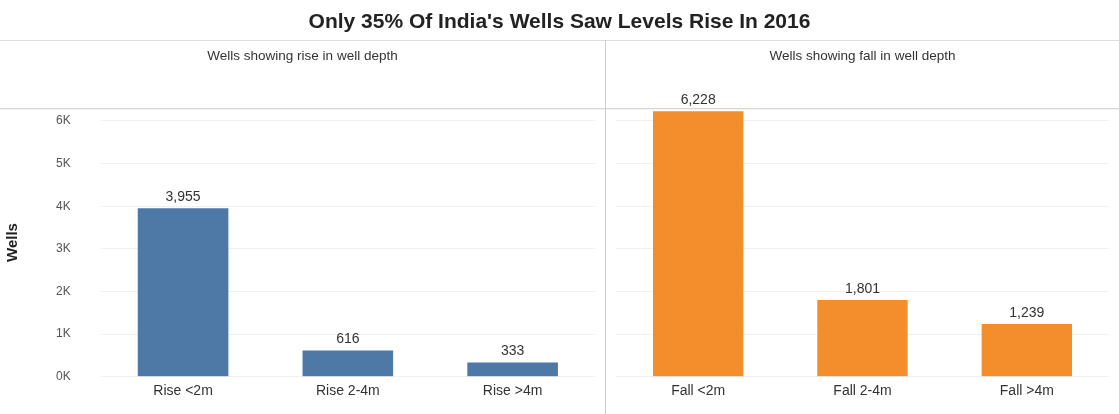  What do you see at coordinates (348, 338) in the screenshot?
I see `data-label: 616` at bounding box center [348, 338].